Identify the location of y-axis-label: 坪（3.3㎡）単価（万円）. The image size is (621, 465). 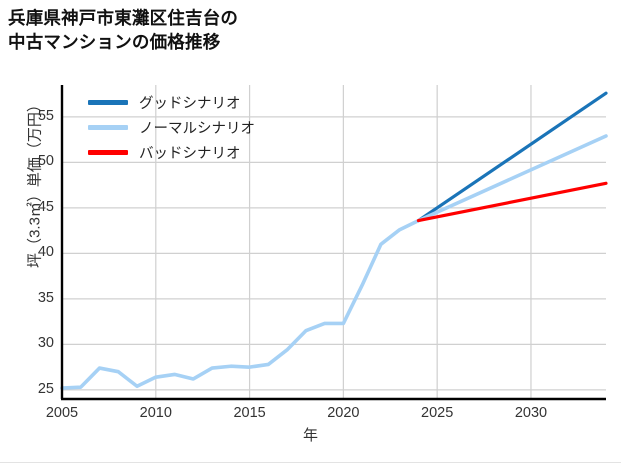
(35, 182).